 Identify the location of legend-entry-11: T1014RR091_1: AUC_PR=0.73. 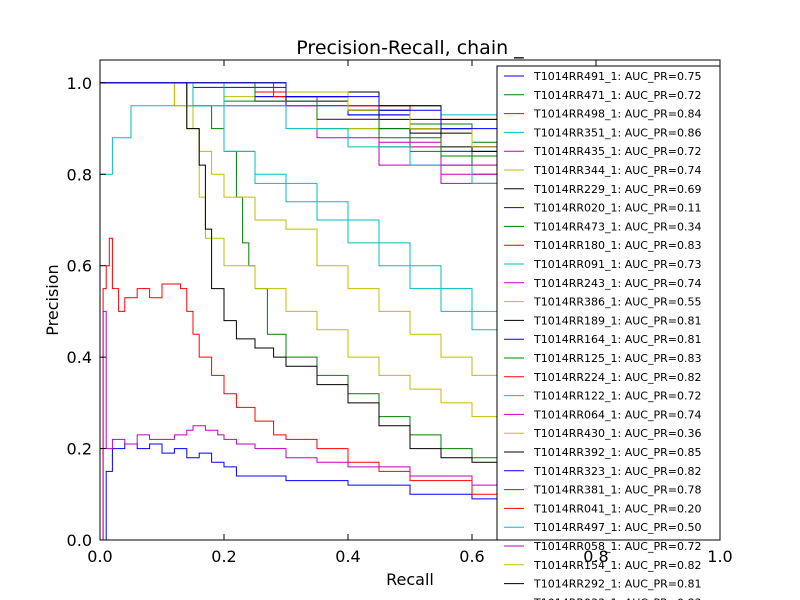
(617, 264).